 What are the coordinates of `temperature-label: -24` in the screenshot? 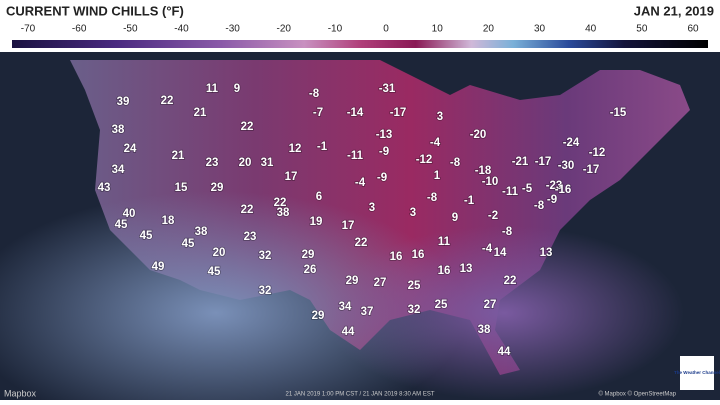 It's located at (571, 143).